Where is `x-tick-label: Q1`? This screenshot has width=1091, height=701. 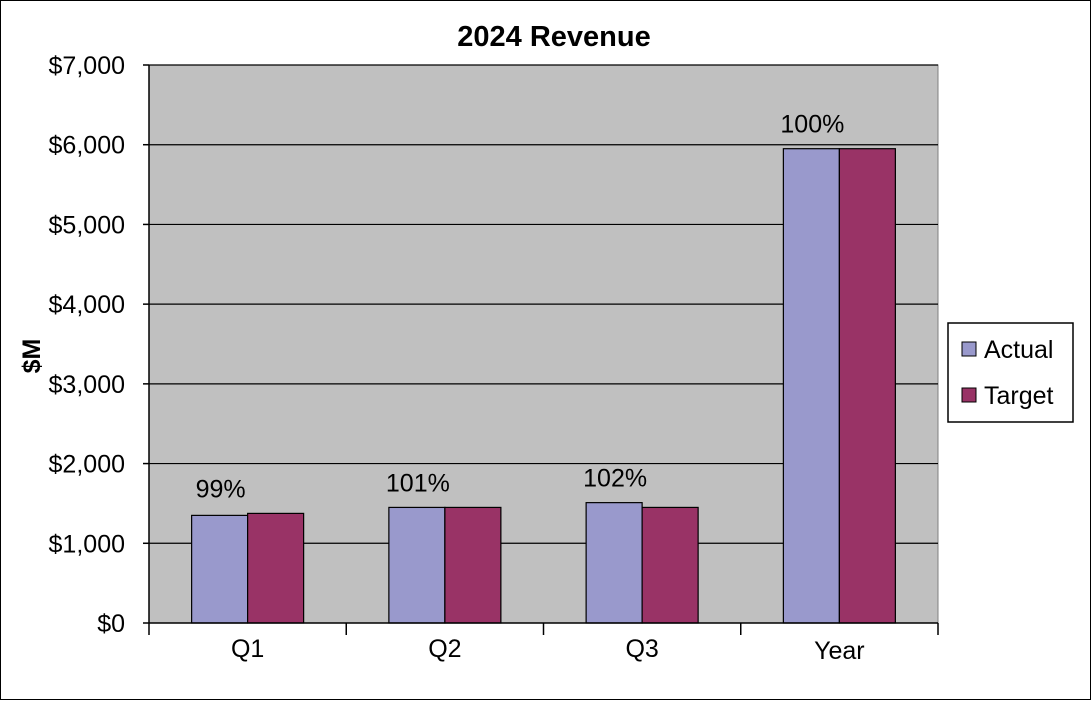
x-tick-label: Q1 is located at coordinates (247, 649).